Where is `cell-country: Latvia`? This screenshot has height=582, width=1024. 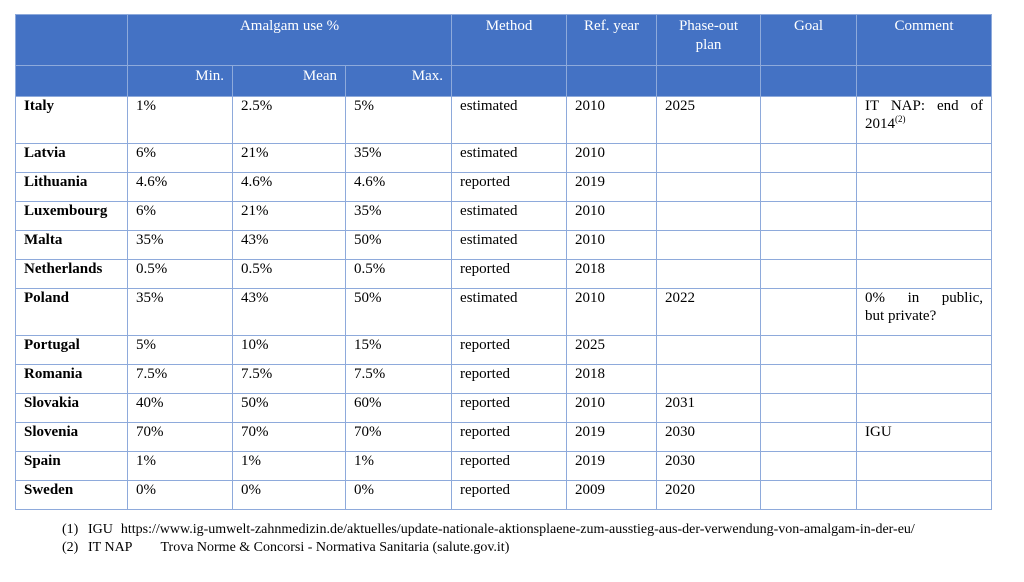
cell-country: Latvia is located at coordinates (71, 158).